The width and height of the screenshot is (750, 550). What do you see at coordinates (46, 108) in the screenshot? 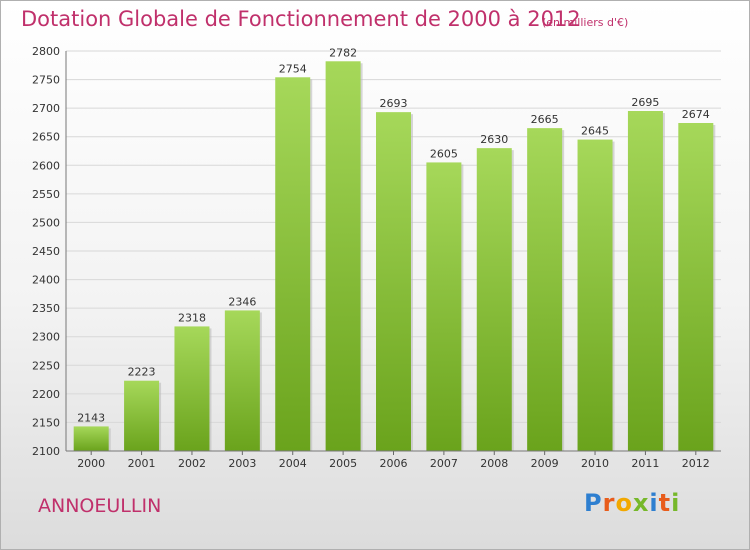
I see `y-tick-label: 2700` at bounding box center [46, 108].